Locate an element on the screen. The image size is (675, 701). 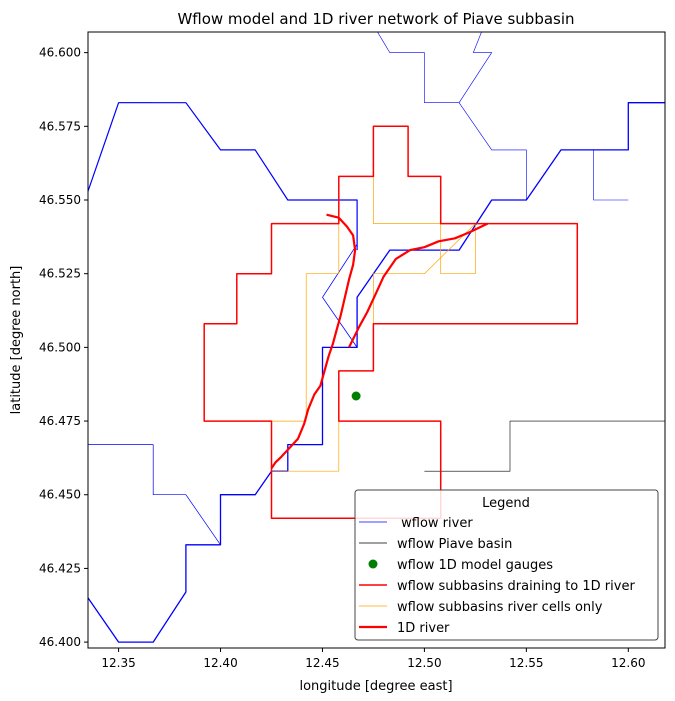
legend-entry: 1D river is located at coordinates (404, 628).